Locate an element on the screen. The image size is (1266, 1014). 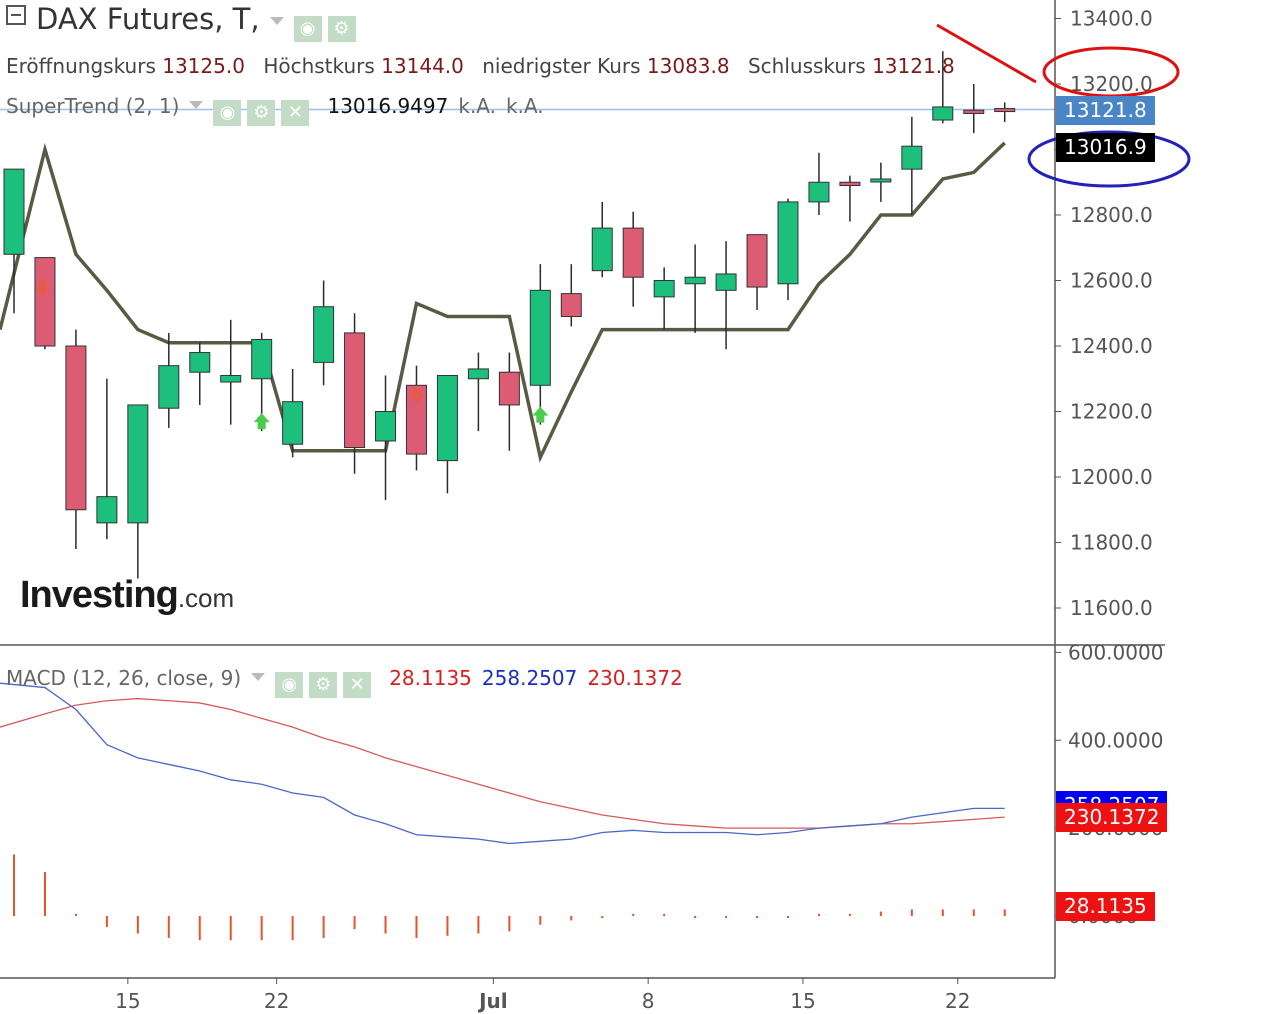
macd-line is located at coordinates (502, 763).